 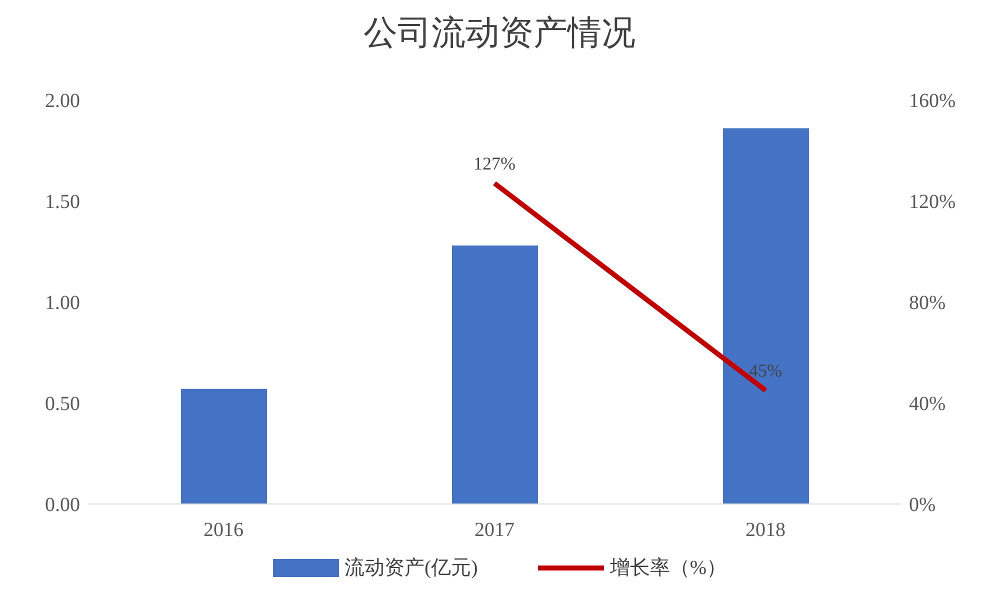 I want to click on y-tick-label: 0.50, so click(x=62, y=404).